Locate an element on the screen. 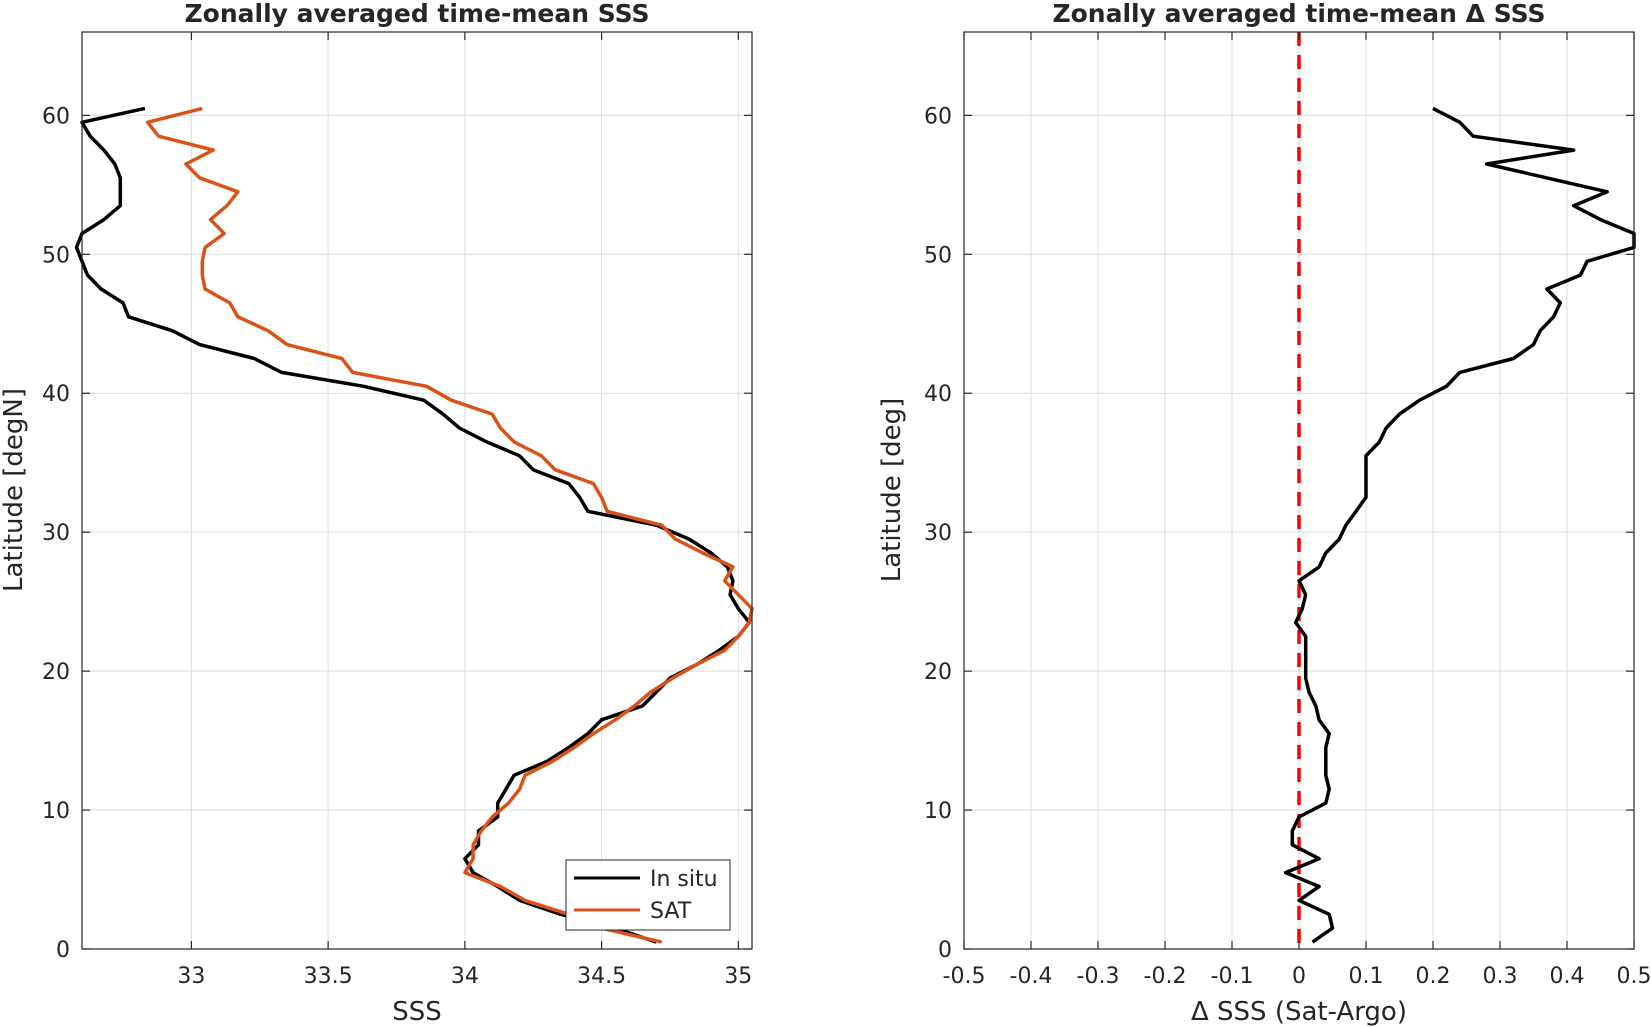 The height and width of the screenshot is (1027, 1651). delta-x-tick-label: -0.3 is located at coordinates (1098, 976).